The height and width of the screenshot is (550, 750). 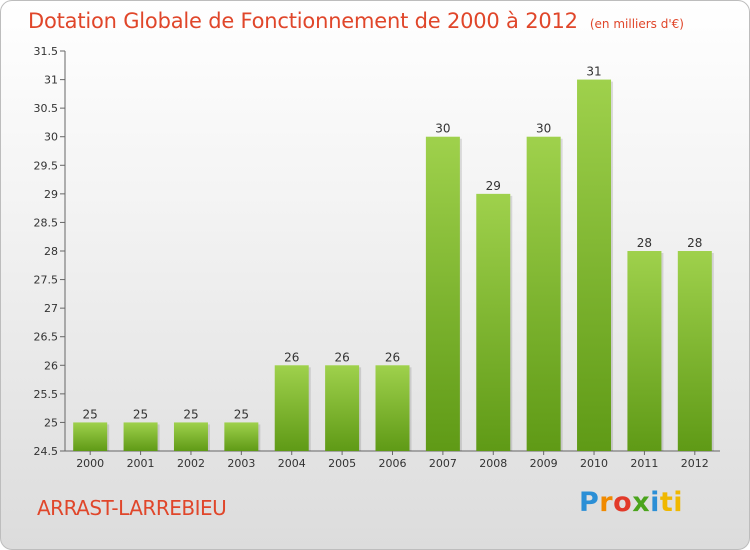 I want to click on x-tick-label: 2001, so click(x=141, y=463).